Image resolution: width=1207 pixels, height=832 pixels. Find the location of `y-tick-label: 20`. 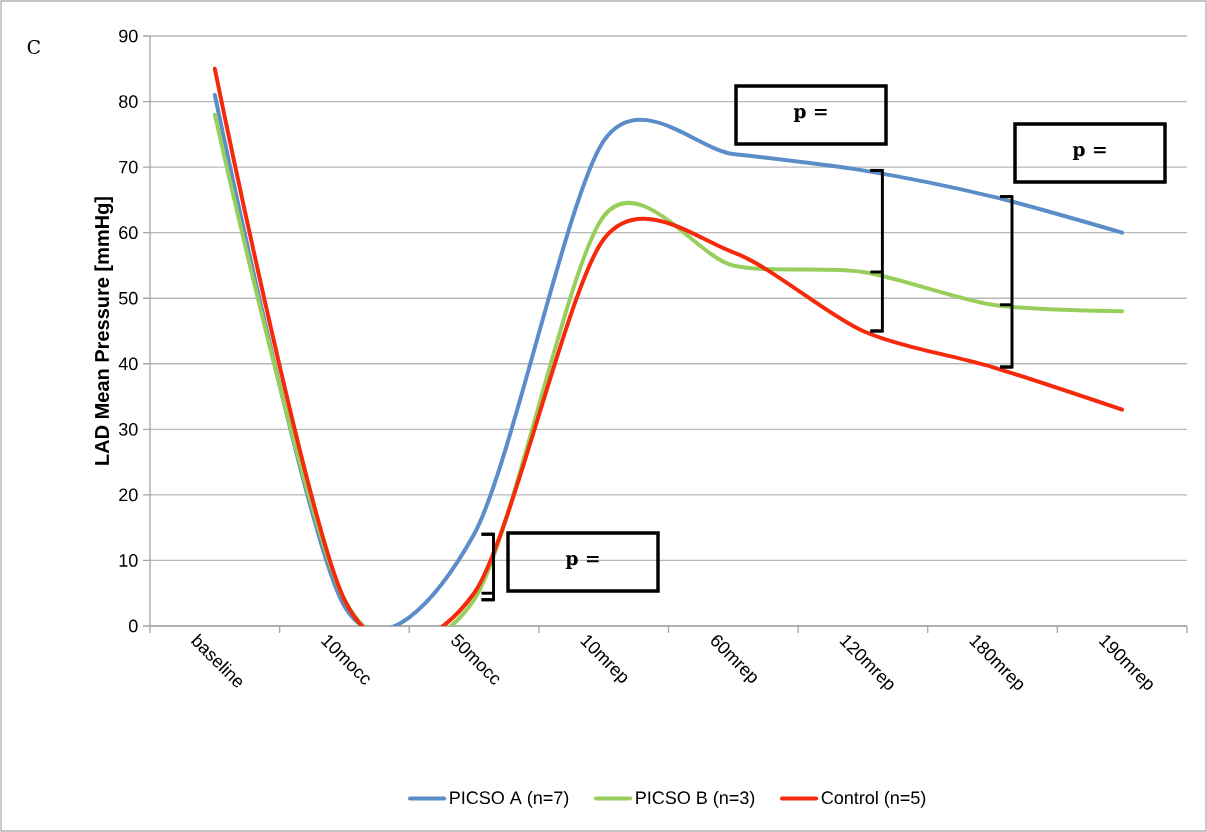

y-tick-label: 20 is located at coordinates (128, 495).